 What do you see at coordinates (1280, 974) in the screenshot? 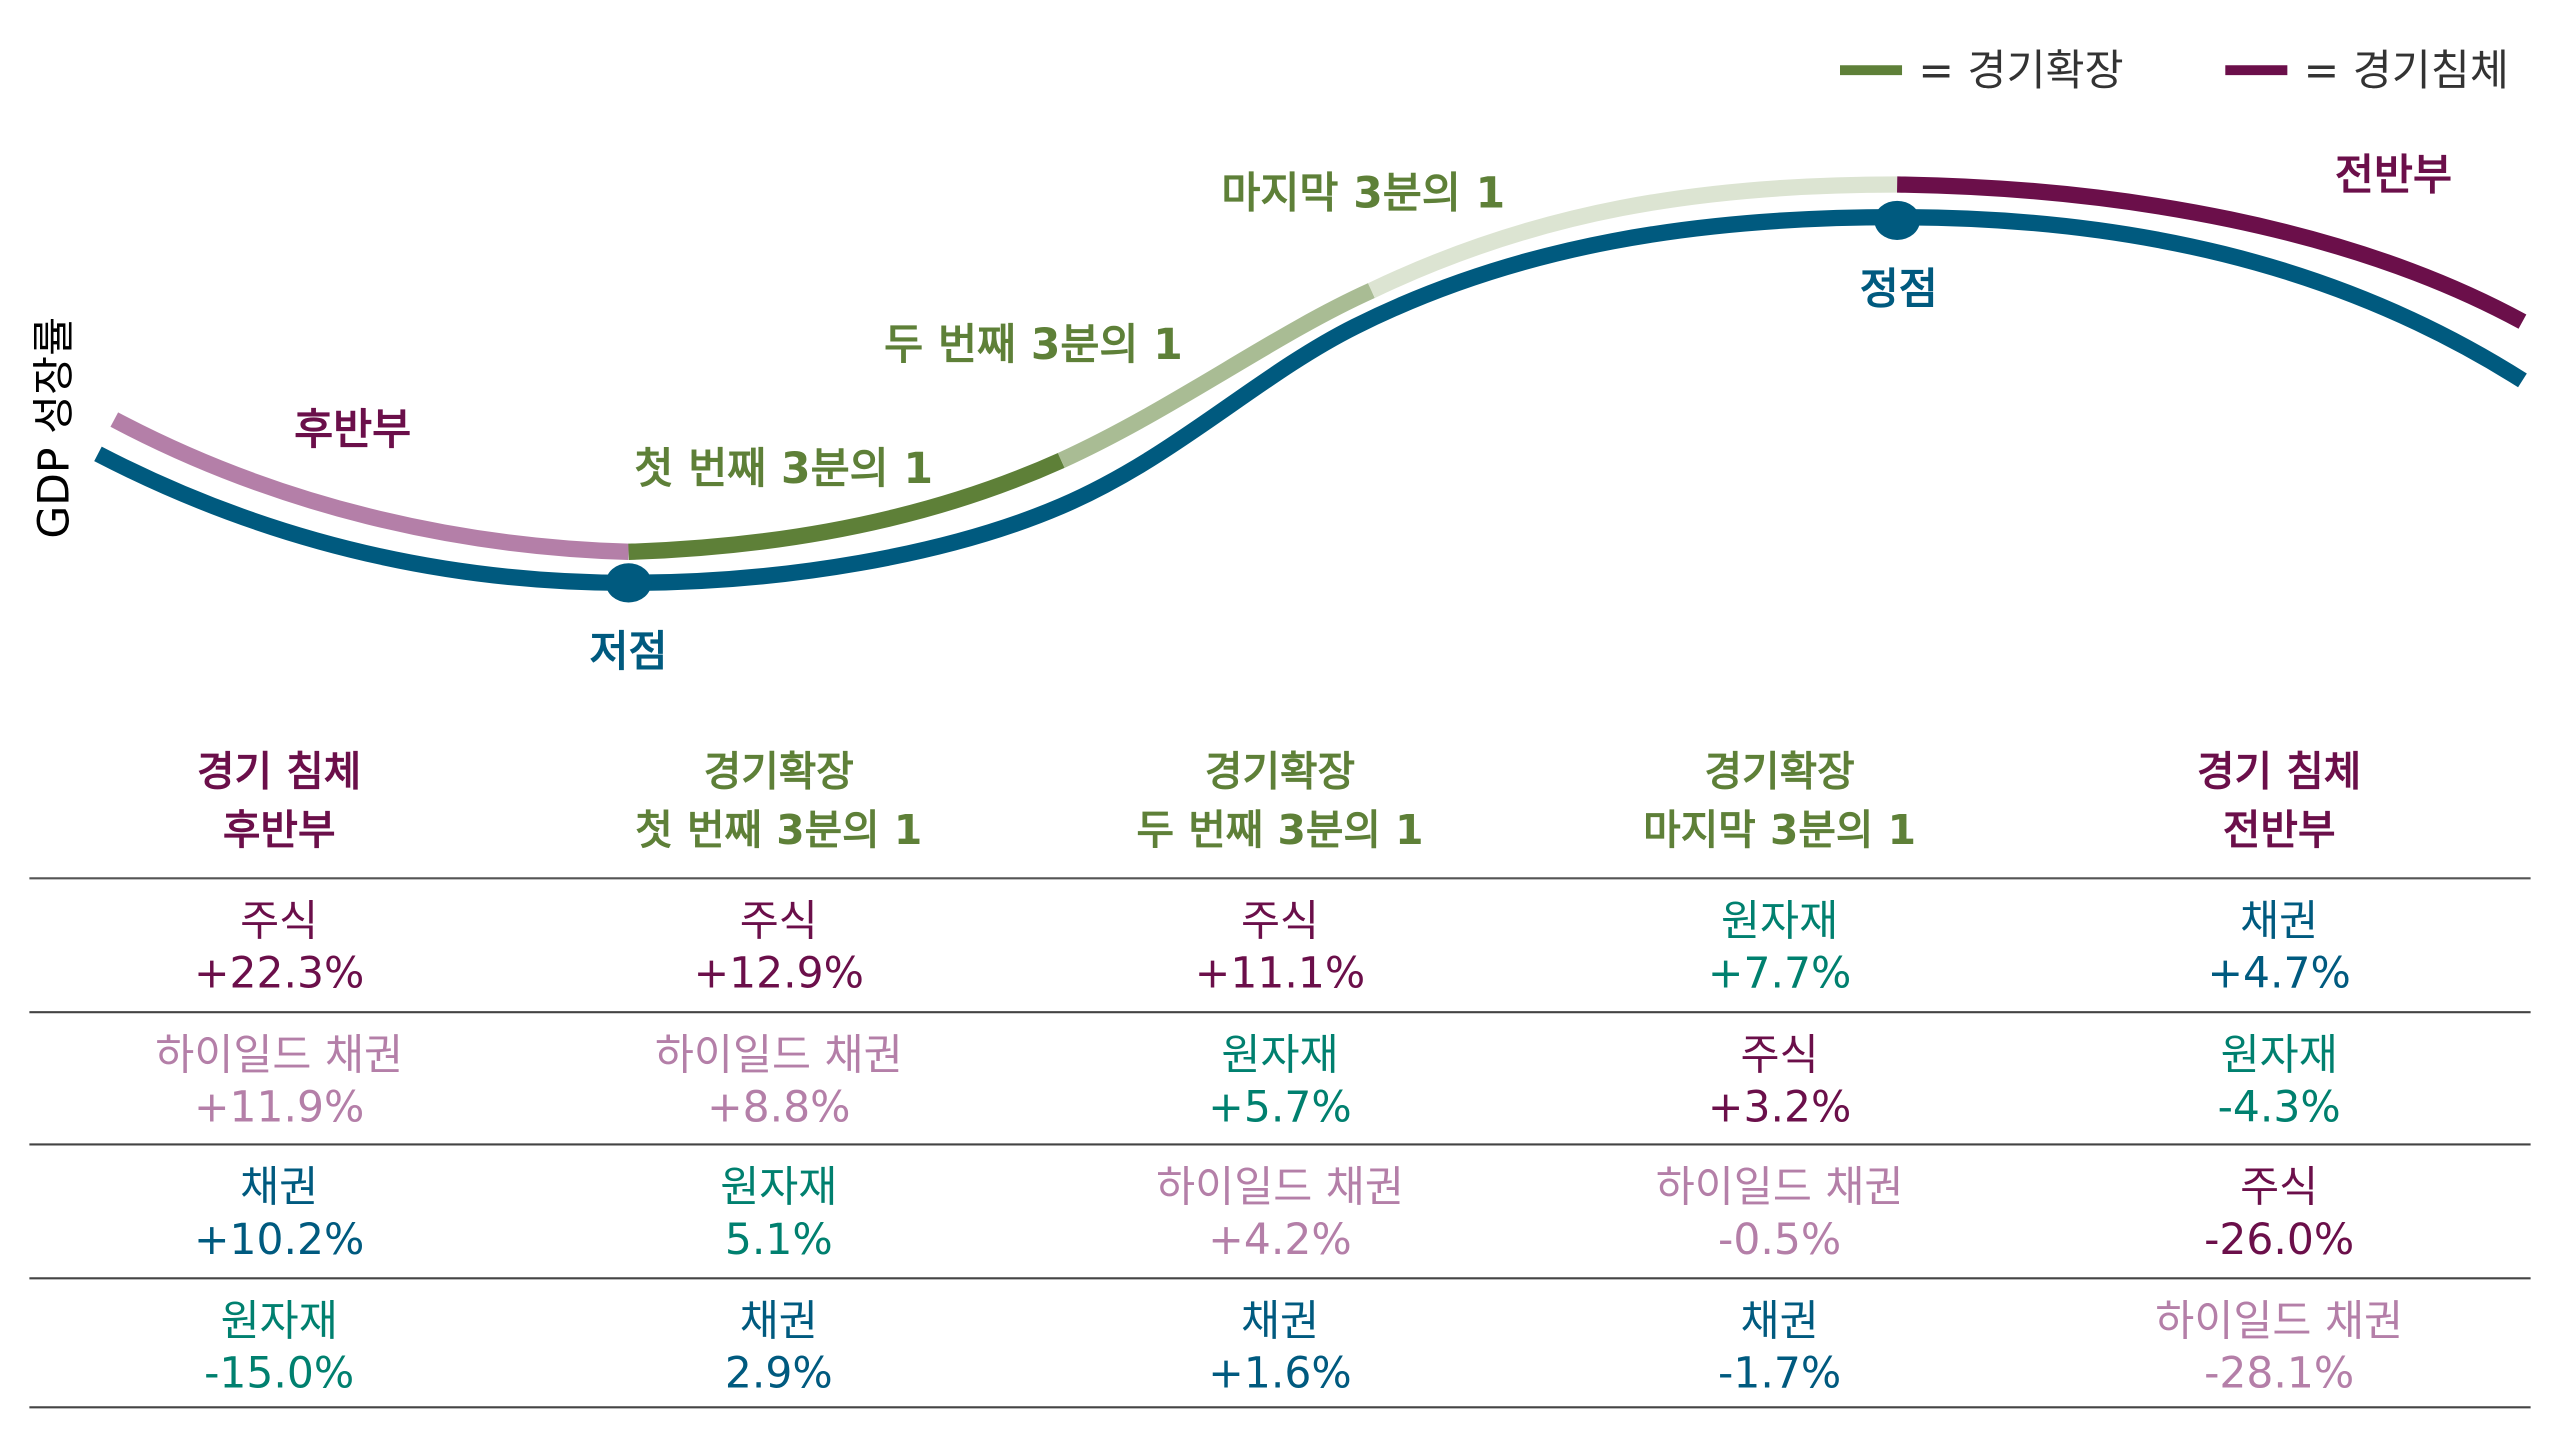
I see `cell-return: +11.1%` at bounding box center [1280, 974].